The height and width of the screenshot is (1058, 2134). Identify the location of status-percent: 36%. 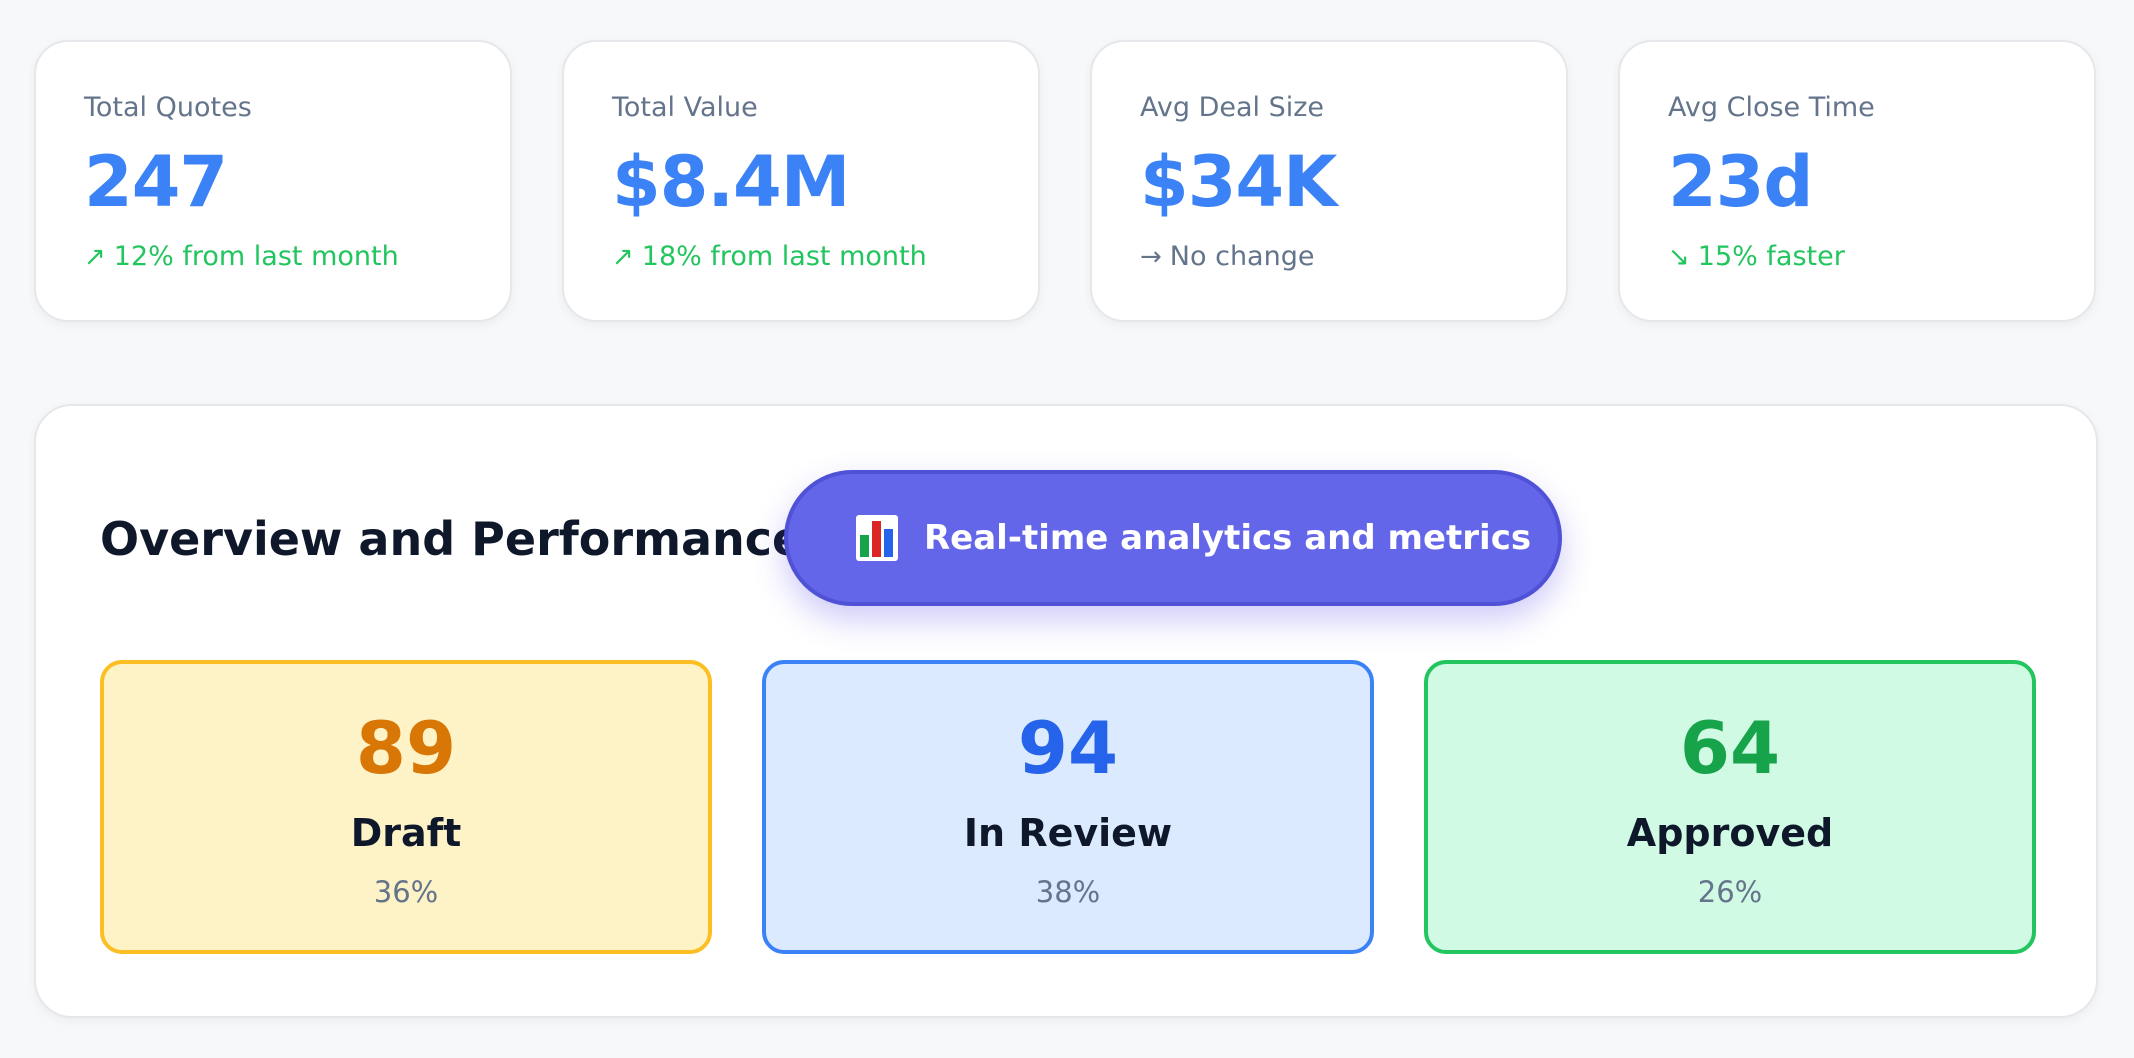
(406, 892).